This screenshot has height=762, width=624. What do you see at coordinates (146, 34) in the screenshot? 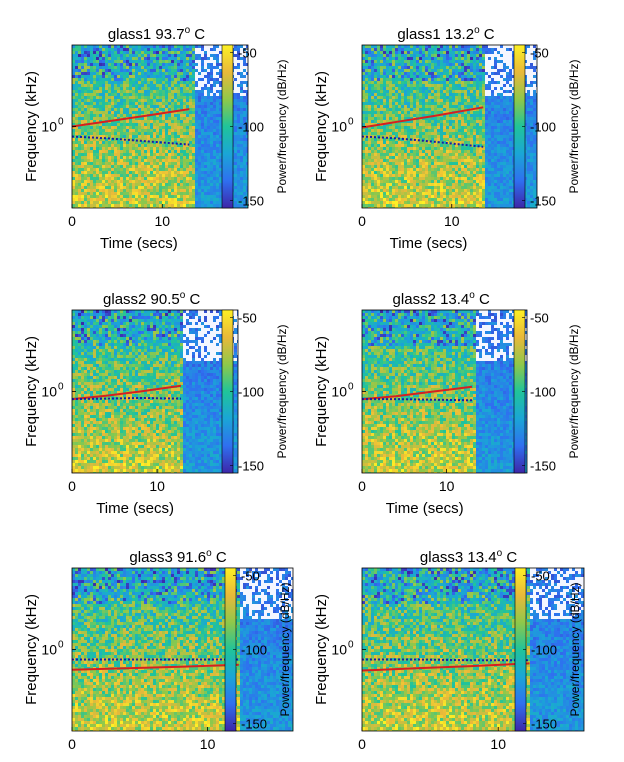
I see `title-text: glass1 93.7` at bounding box center [146, 34].